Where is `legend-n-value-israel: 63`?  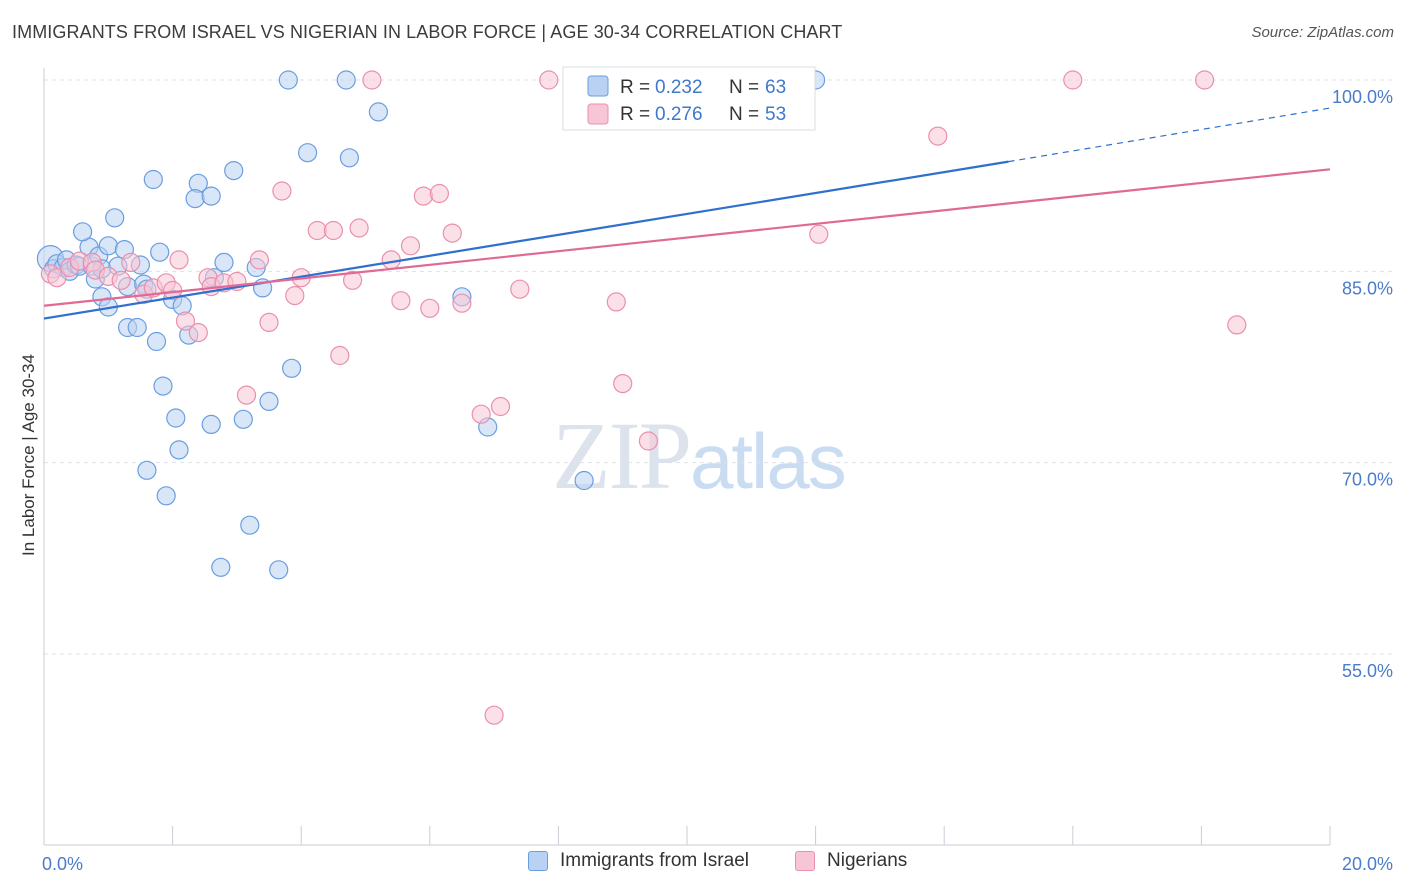
legend-n-value-israel: 63 is located at coordinates (775, 87).